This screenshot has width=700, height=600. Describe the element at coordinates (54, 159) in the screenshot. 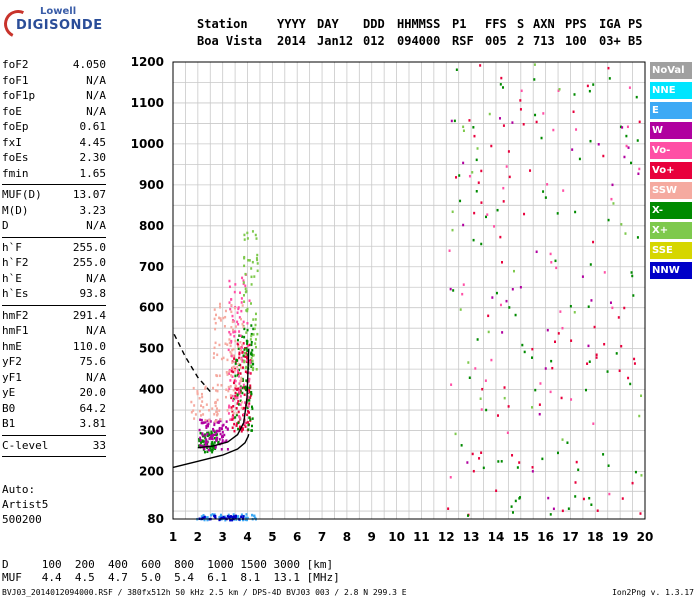

I see `param-row: foEs 2.30` at that location.